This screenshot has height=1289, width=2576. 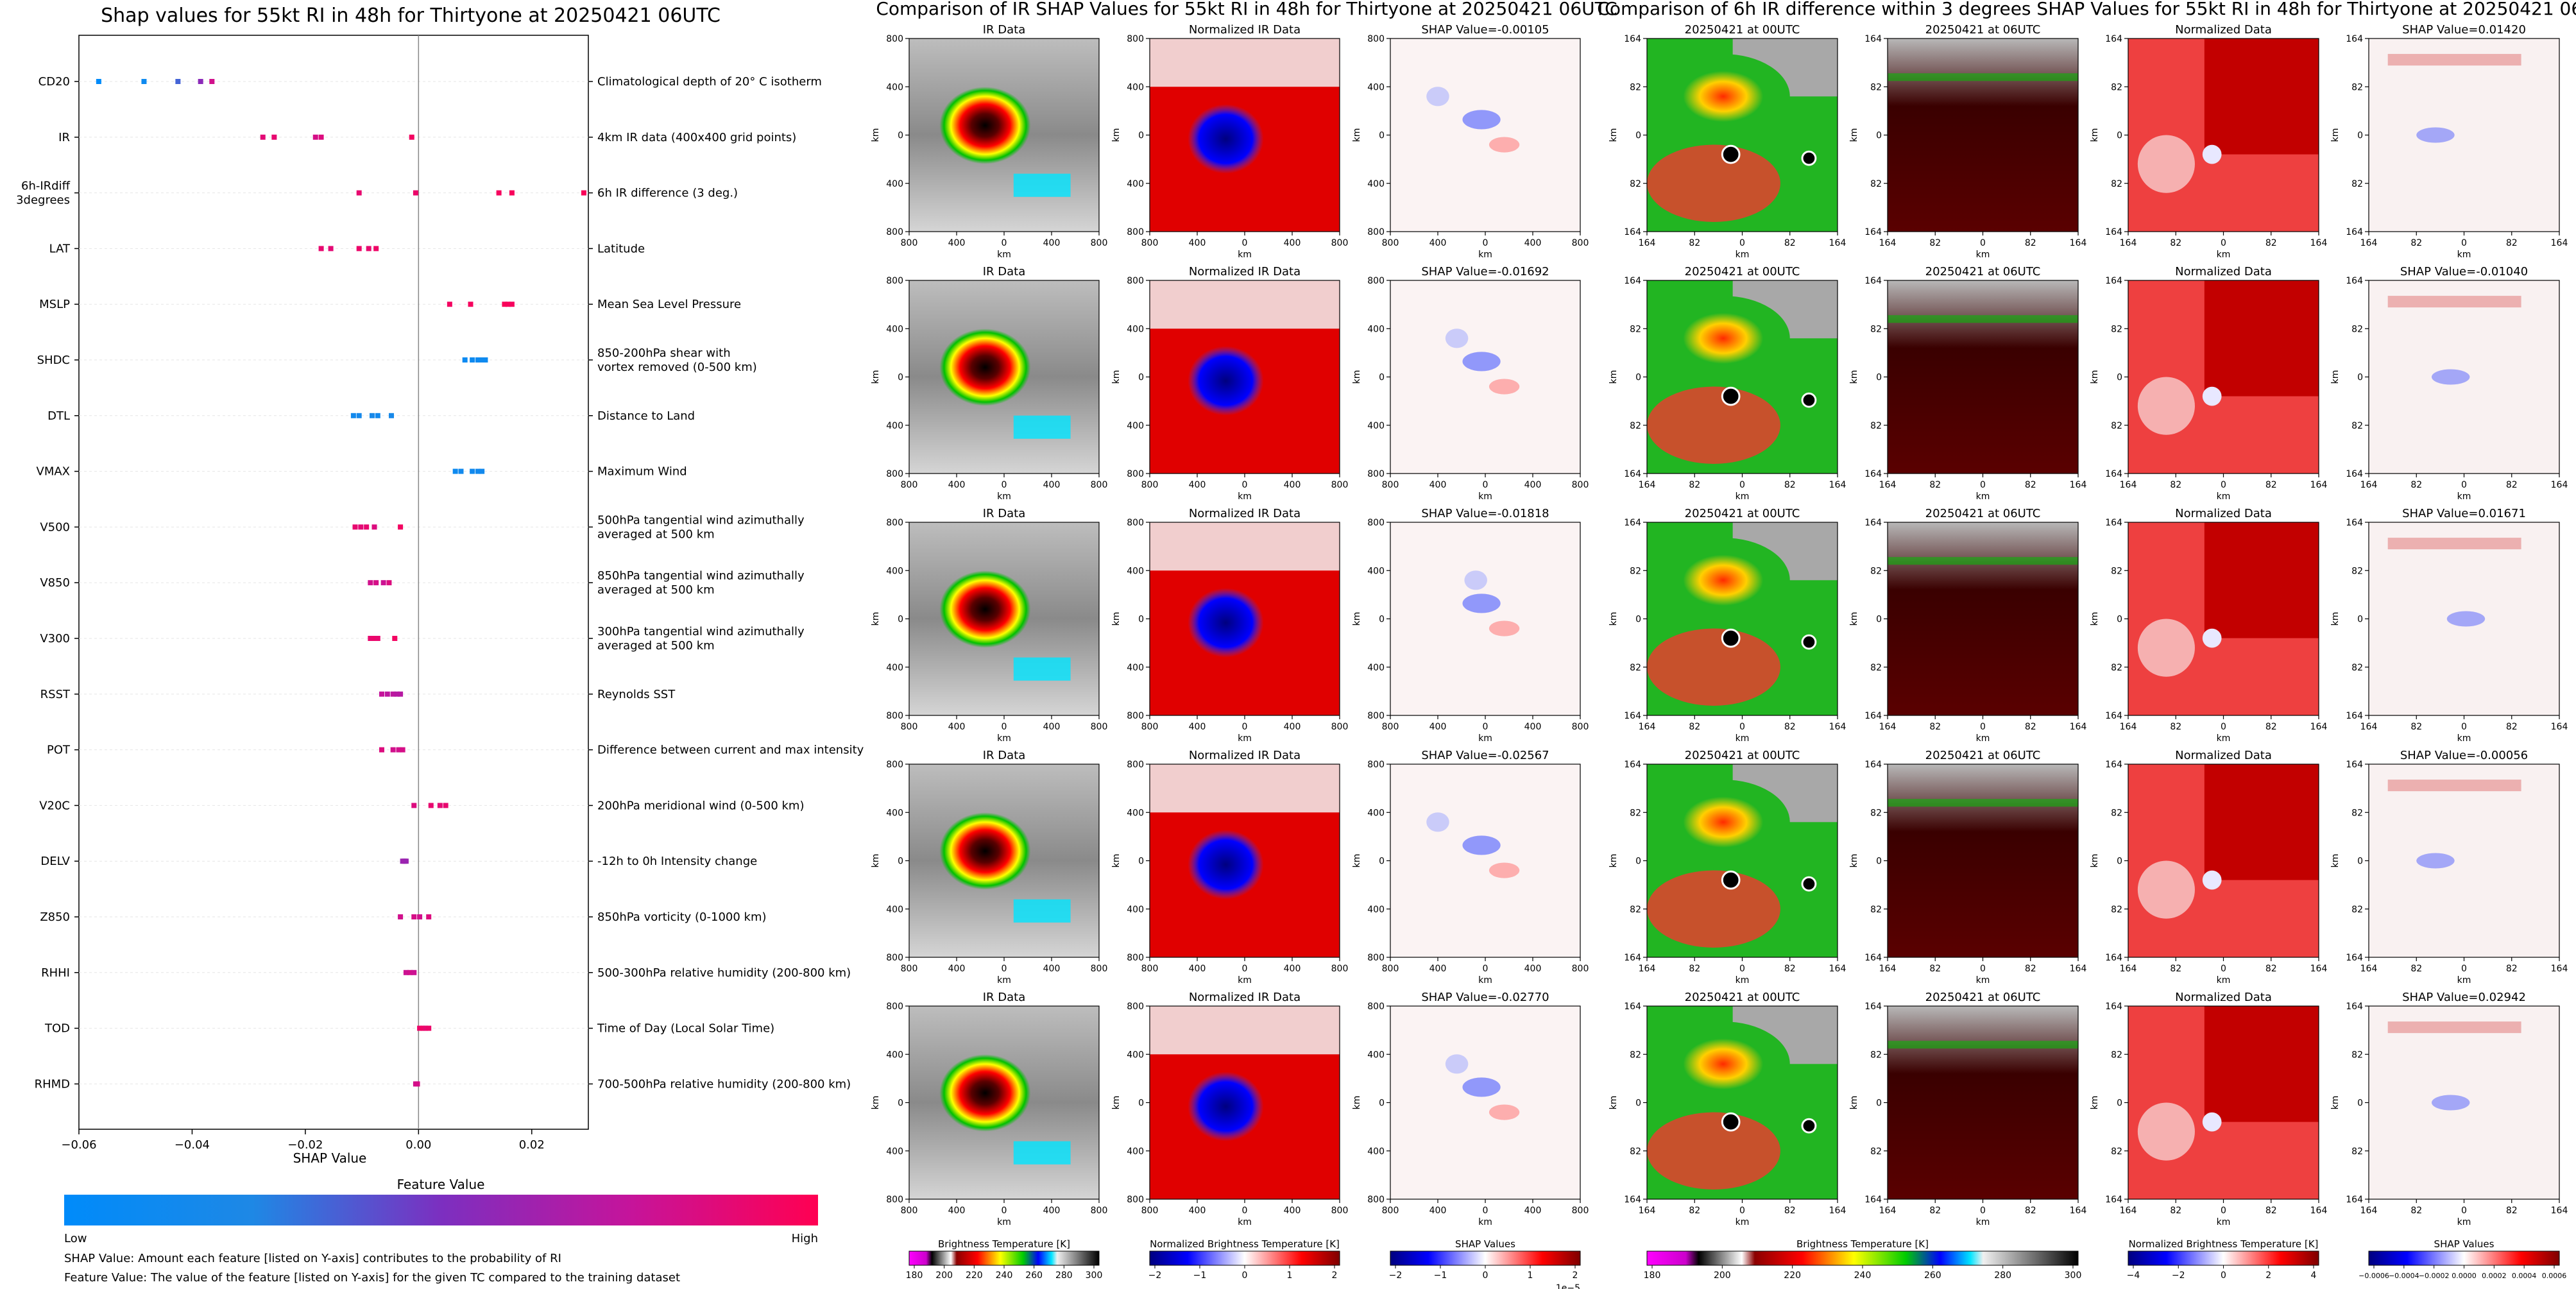 I want to click on feature-name-label: V20C, so click(x=54, y=806).